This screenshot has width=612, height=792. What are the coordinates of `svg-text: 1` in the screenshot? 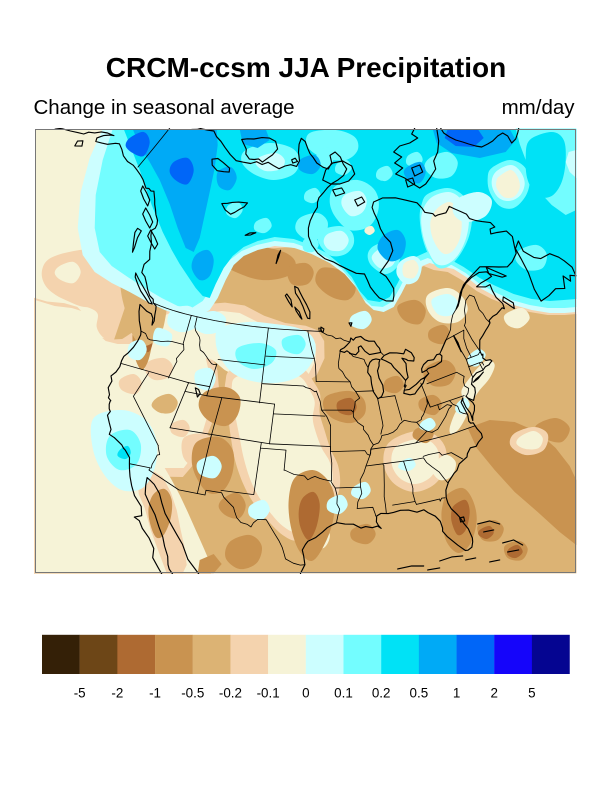 It's located at (456, 693).